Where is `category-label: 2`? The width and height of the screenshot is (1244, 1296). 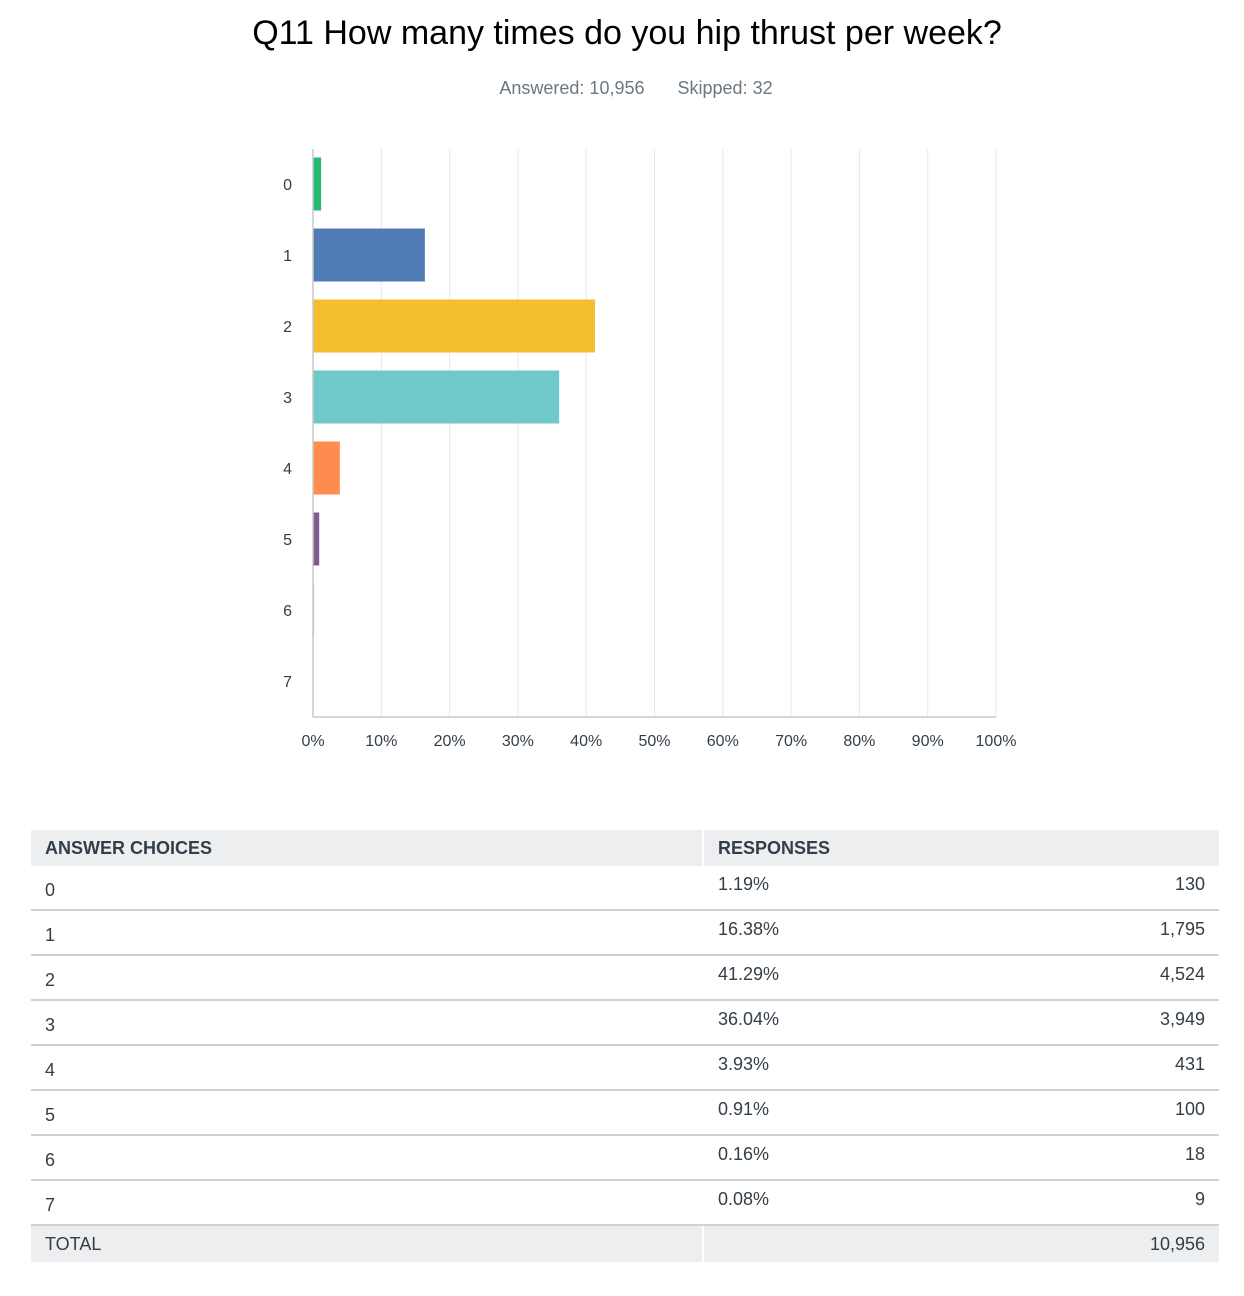 category-label: 2 is located at coordinates (287, 327).